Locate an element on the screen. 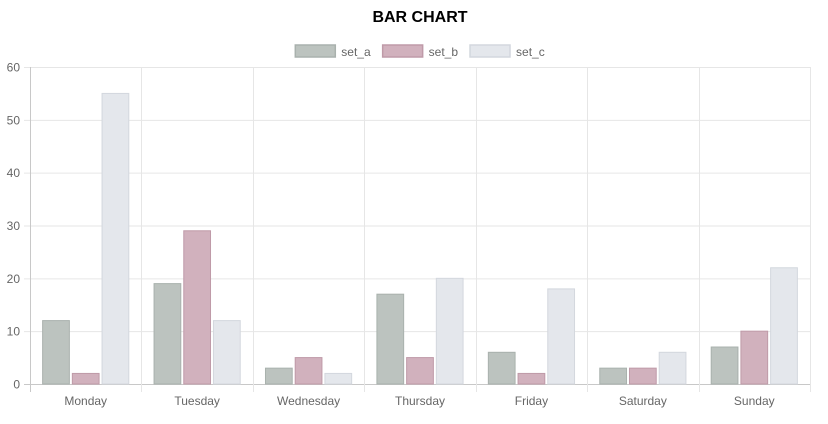 This screenshot has width=828, height=424. x-tick-label: Friday is located at coordinates (531, 401).